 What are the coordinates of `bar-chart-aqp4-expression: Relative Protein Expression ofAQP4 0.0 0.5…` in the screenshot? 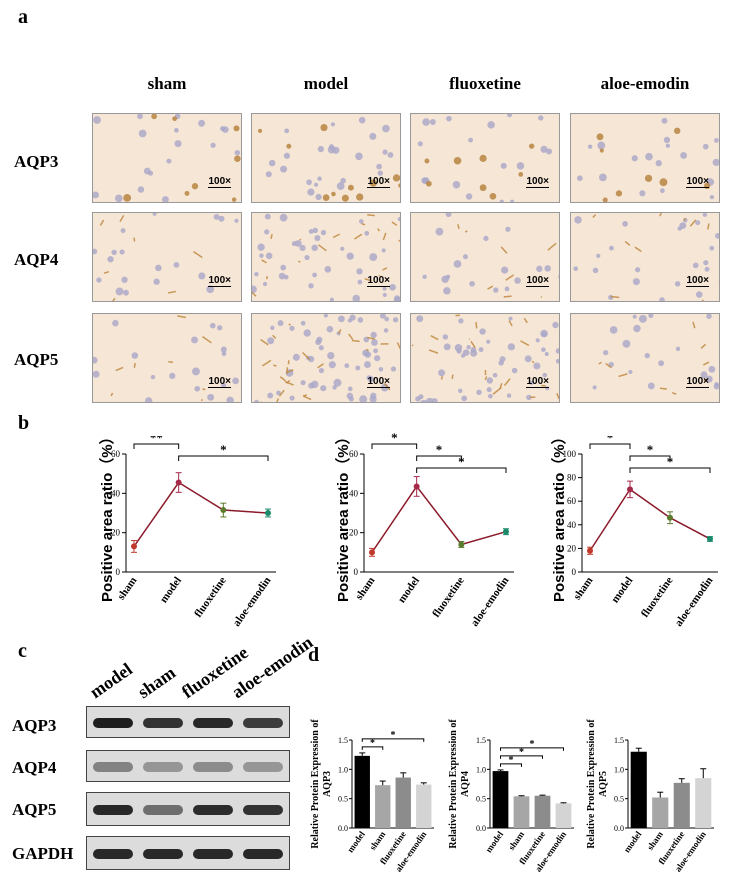 It's located at (511, 796).